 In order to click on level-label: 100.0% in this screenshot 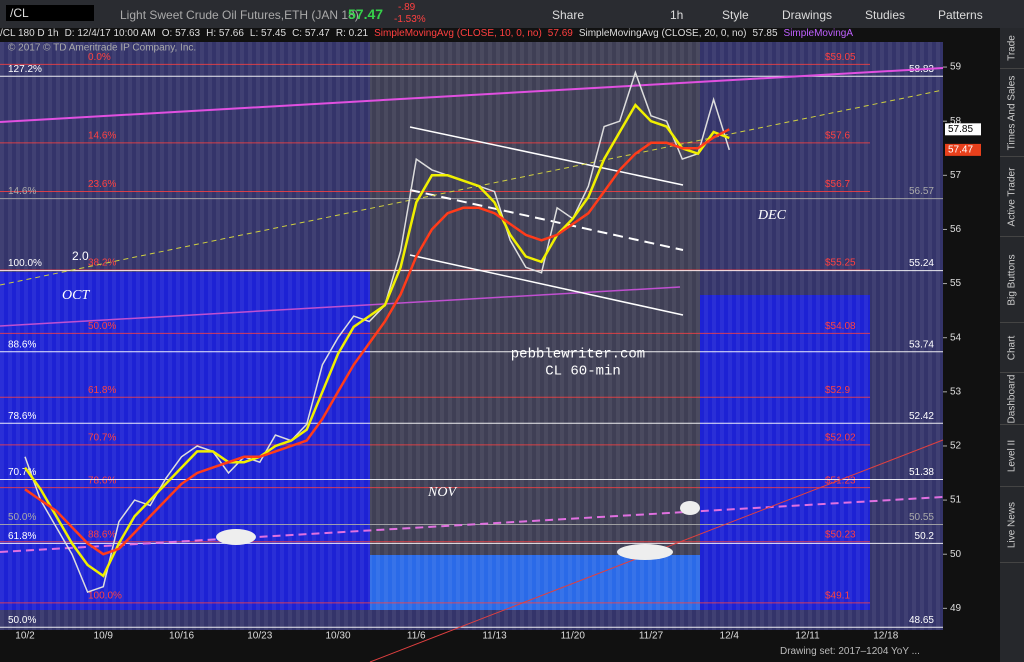, I will do `click(25, 263)`.